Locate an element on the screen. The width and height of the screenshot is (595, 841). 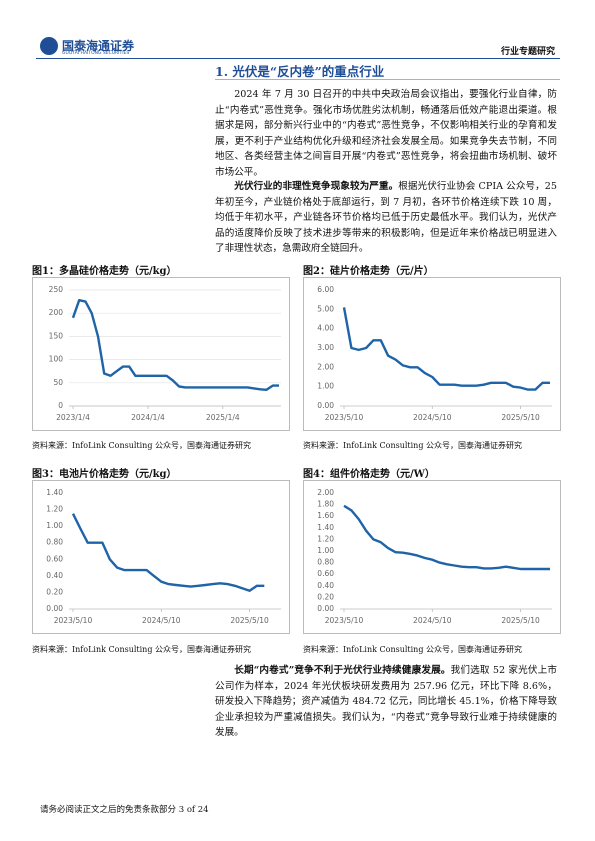
paragraph-lead: 光伏行业的非理性竞争现象较为严重。 is located at coordinates (316, 186).